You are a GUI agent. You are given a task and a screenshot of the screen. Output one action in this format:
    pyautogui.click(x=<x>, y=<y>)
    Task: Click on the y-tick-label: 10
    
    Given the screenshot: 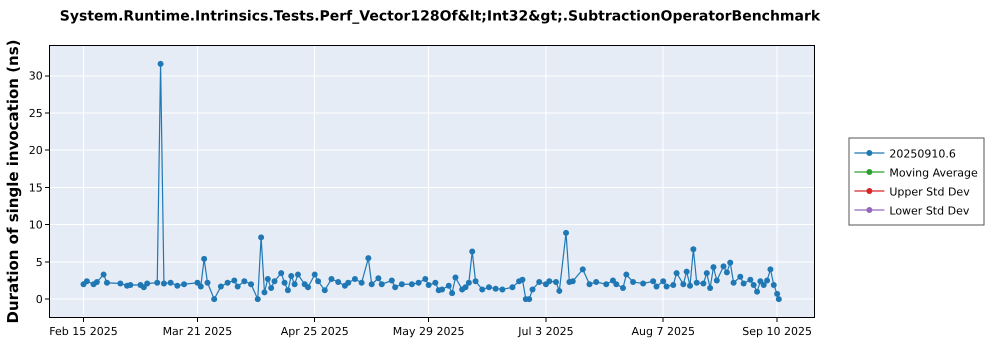 What is the action you would take?
    pyautogui.click(x=35, y=225)
    